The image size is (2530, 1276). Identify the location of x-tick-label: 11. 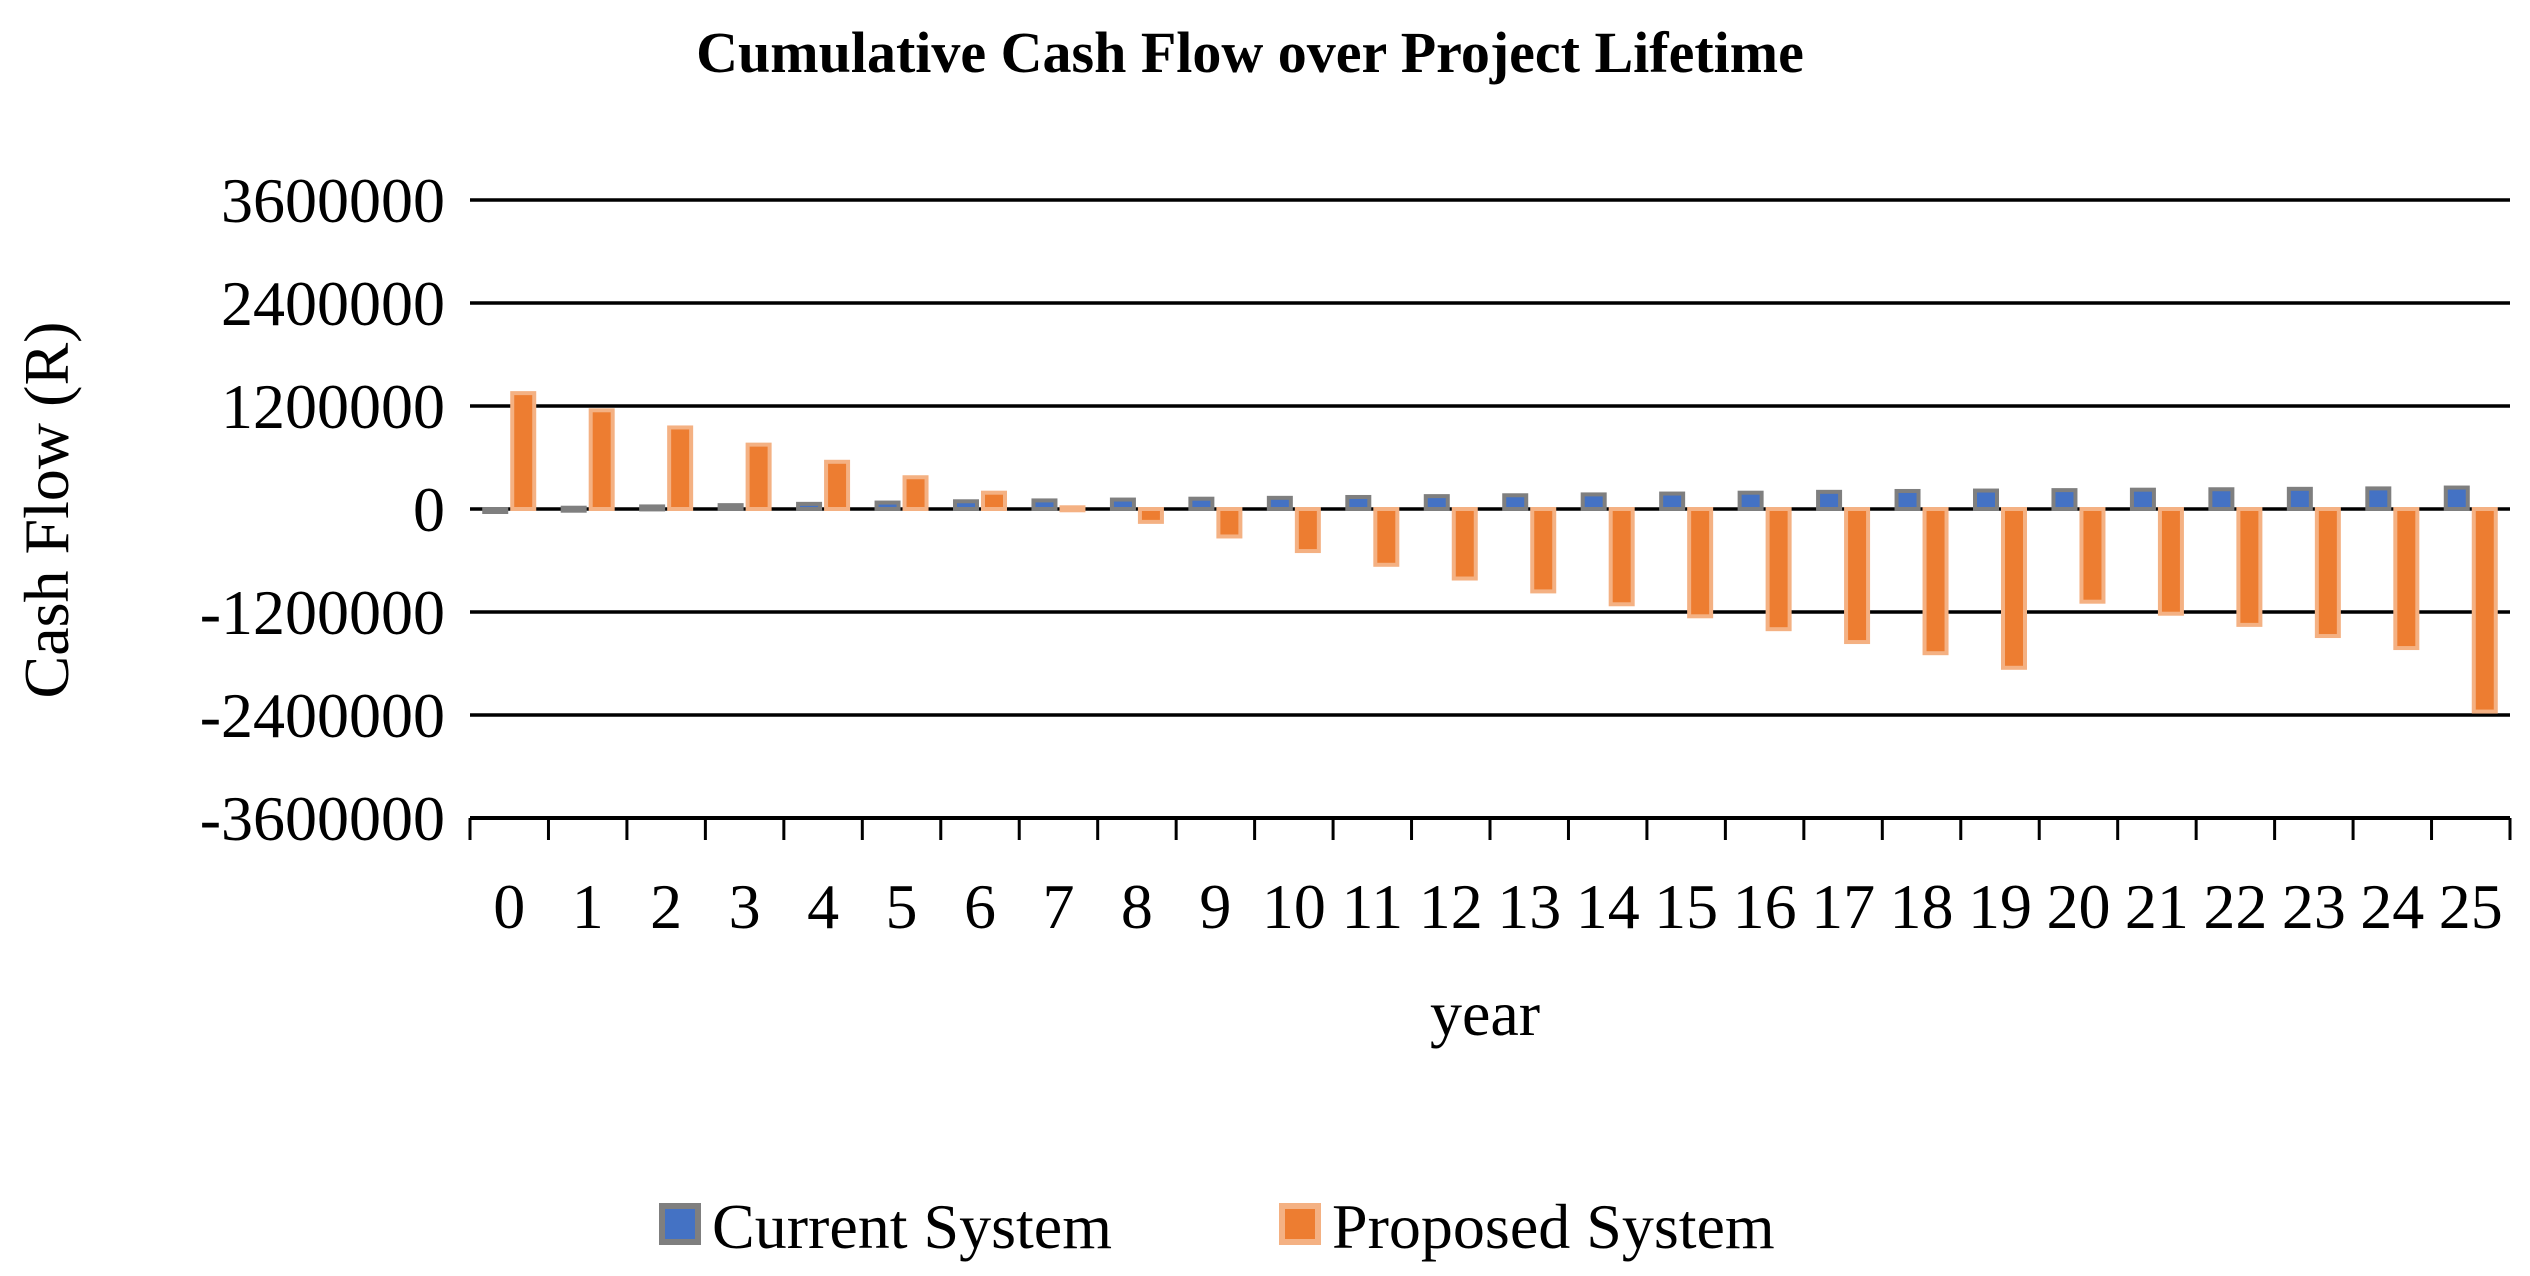
(1372, 906).